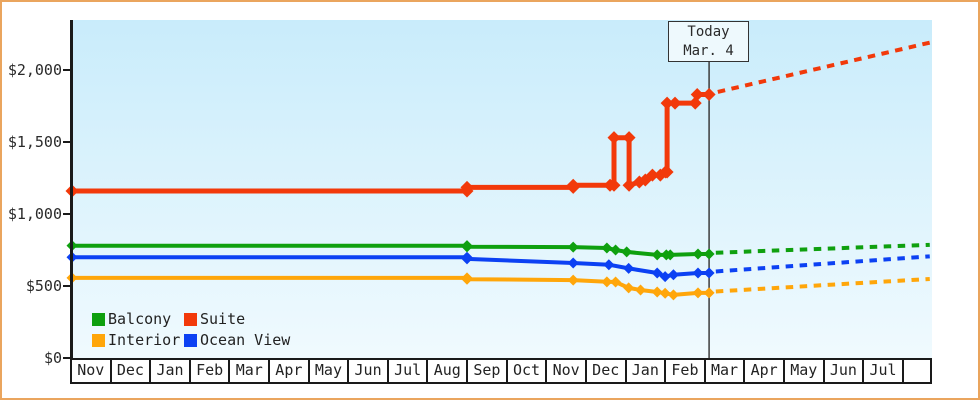 The width and height of the screenshot is (980, 400). Describe the element at coordinates (223, 319) in the screenshot. I see `legend-label: Suite` at that location.